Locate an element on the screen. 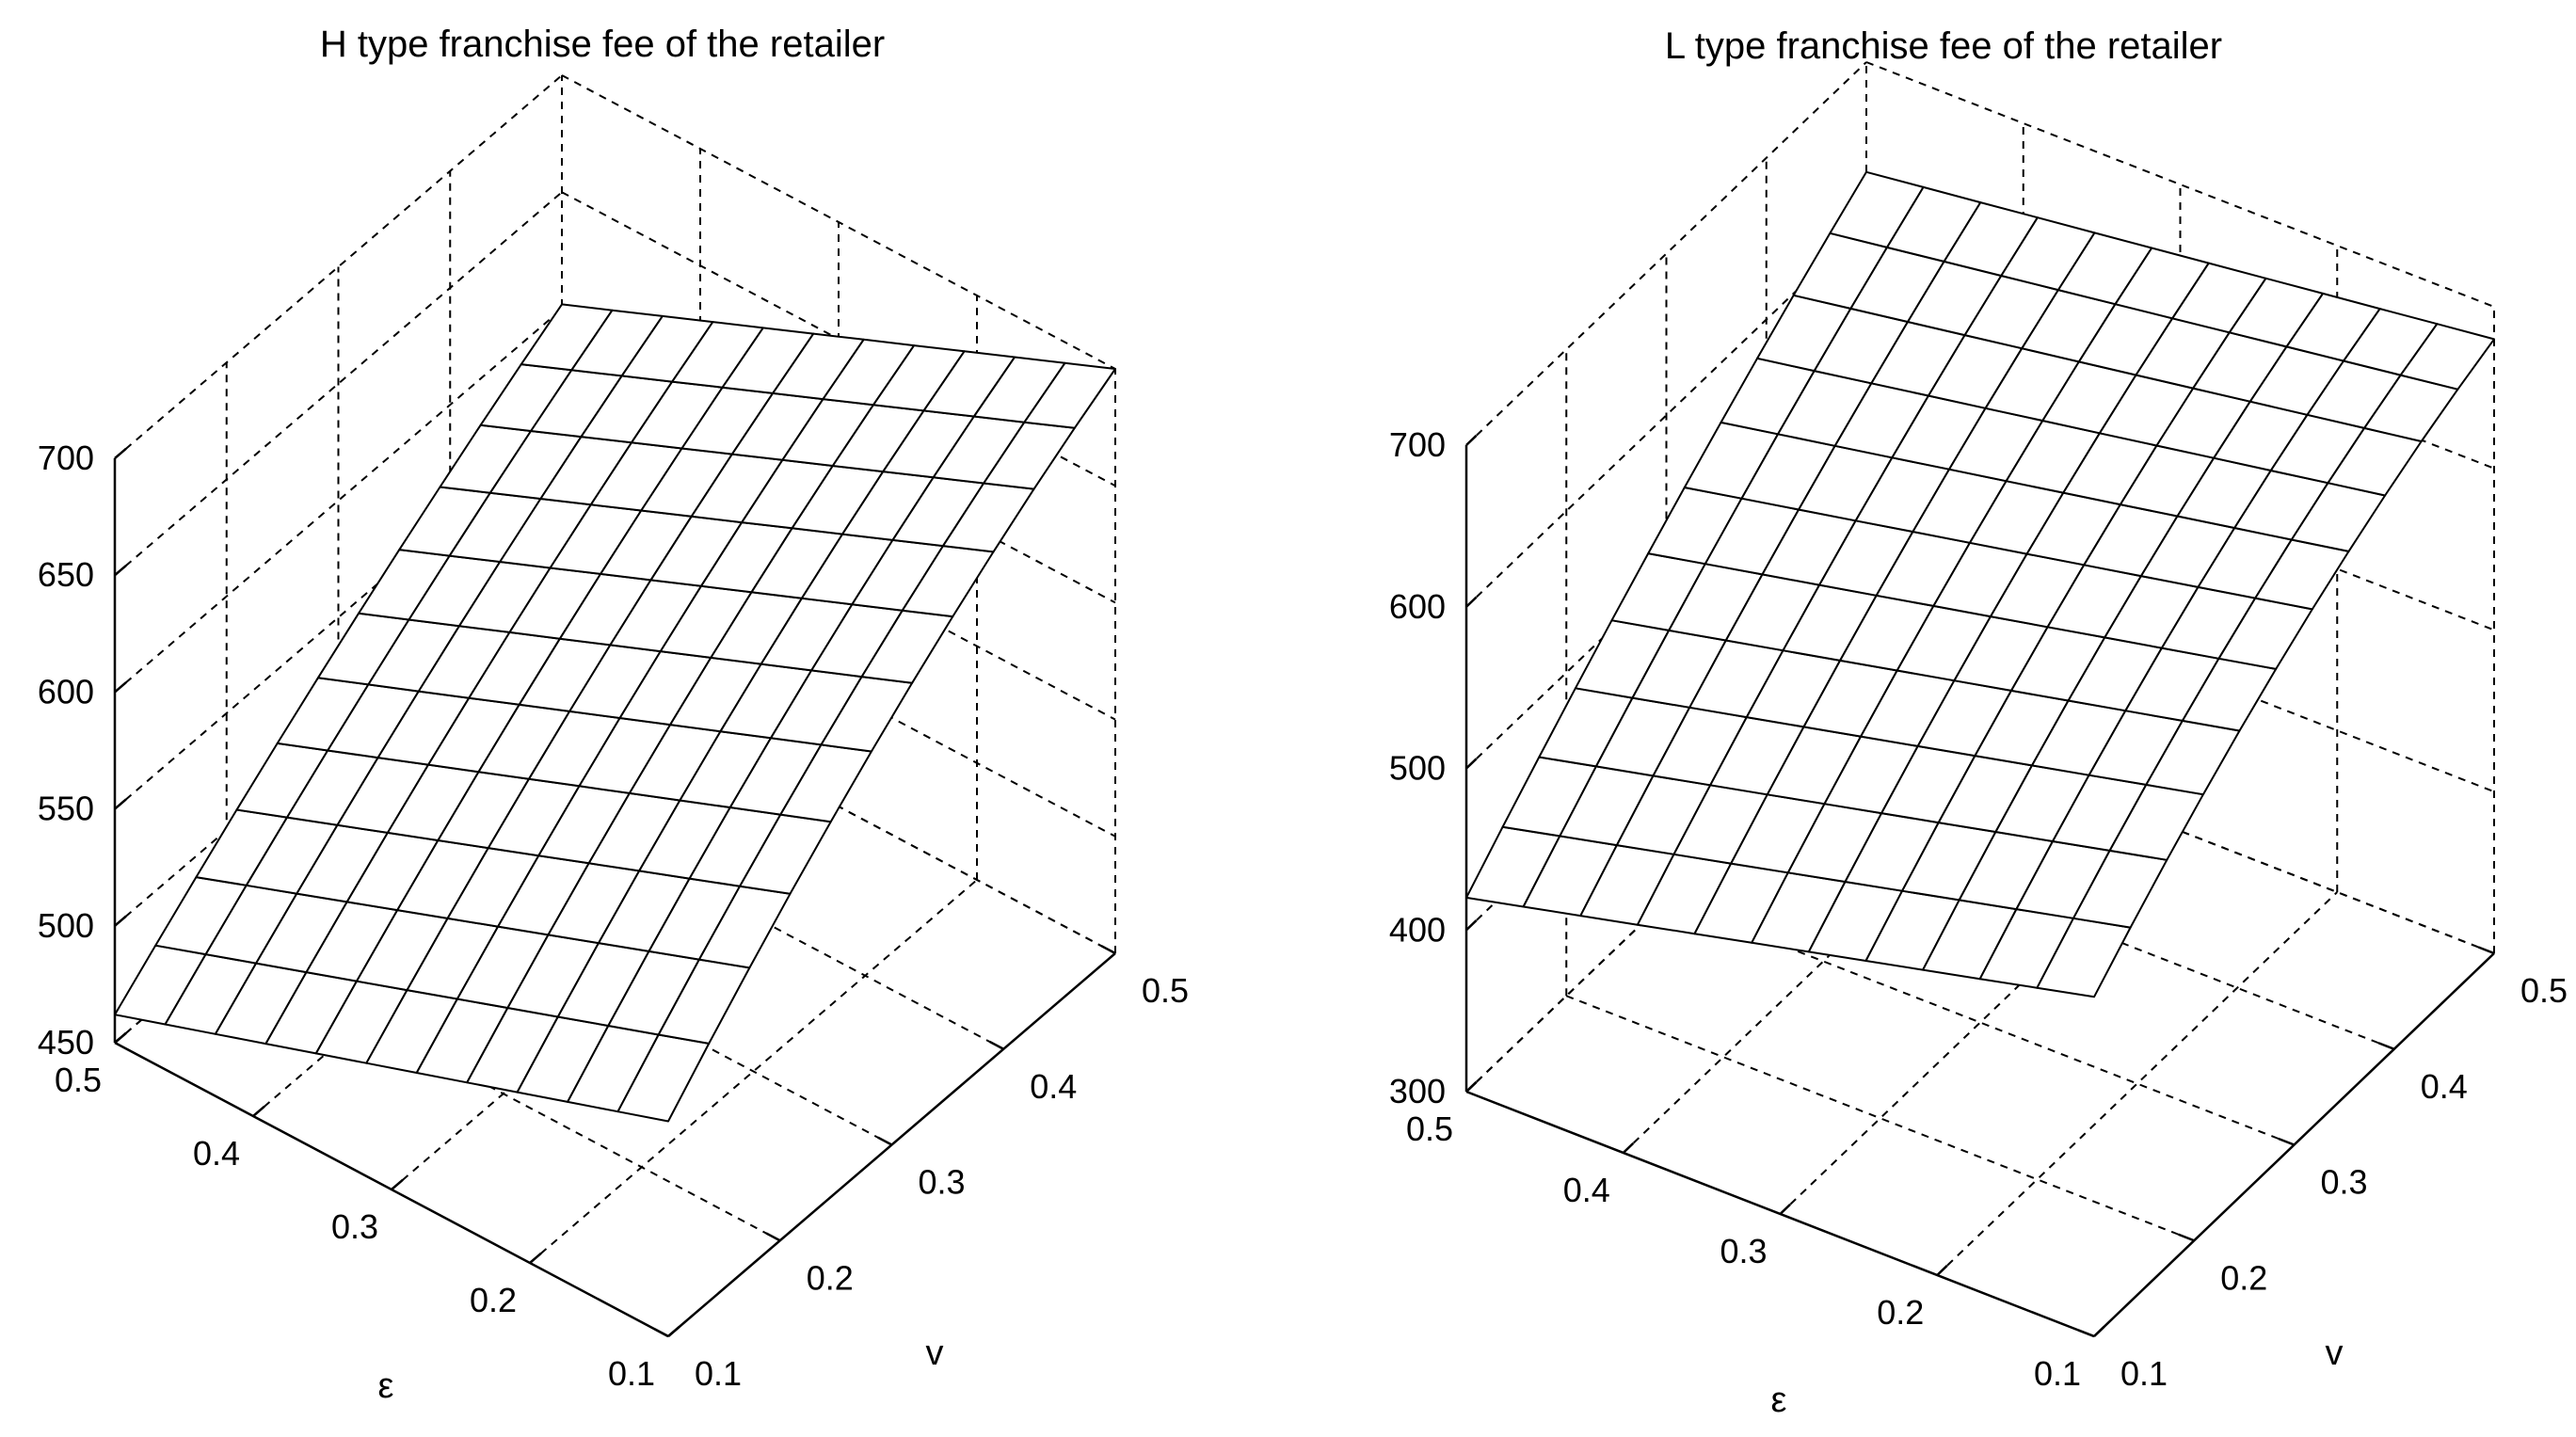 The height and width of the screenshot is (1437, 2576). z-tick-label: 550 is located at coordinates (66, 809).